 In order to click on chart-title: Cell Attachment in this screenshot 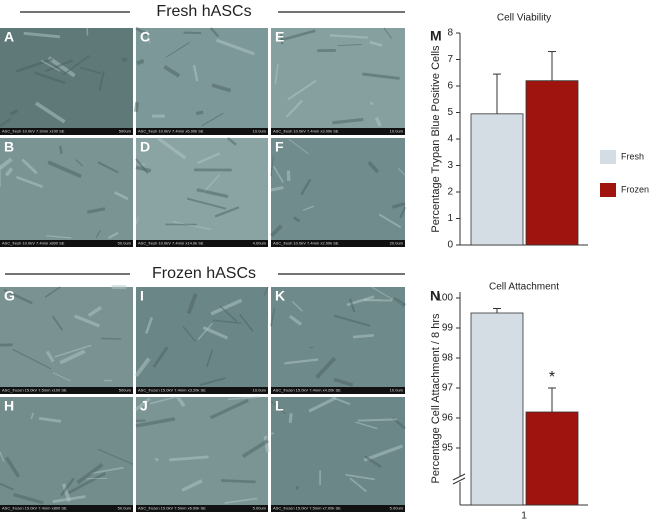, I will do `click(524, 287)`.